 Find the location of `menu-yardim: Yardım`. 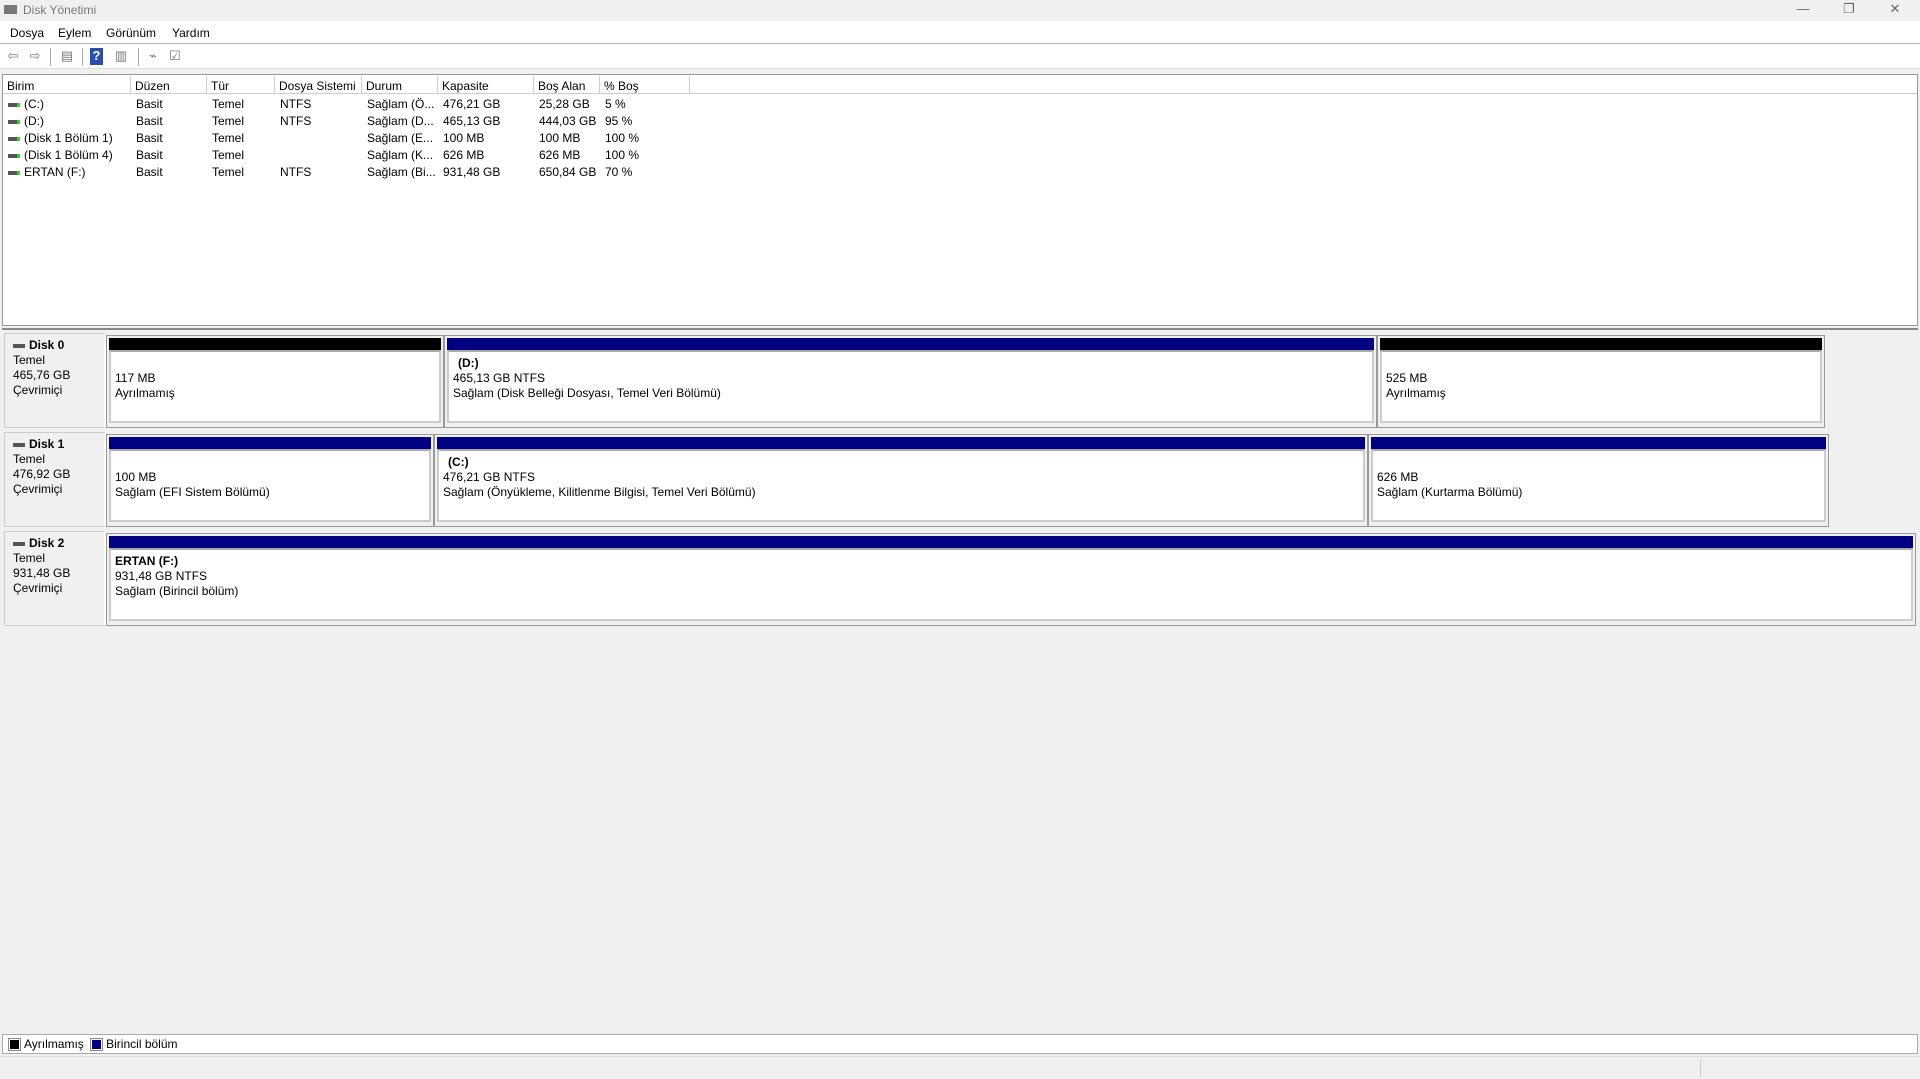

menu-yardim: Yardım is located at coordinates (191, 33).